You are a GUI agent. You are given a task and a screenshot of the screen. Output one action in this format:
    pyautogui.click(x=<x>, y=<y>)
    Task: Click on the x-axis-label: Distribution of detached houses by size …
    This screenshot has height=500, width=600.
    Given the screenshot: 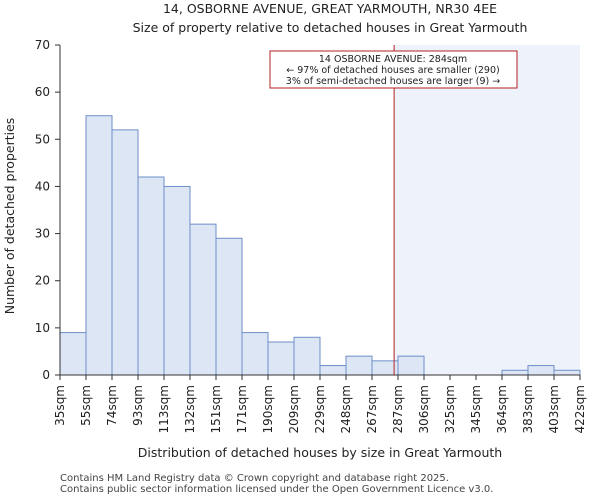 What is the action you would take?
    pyautogui.click(x=320, y=452)
    